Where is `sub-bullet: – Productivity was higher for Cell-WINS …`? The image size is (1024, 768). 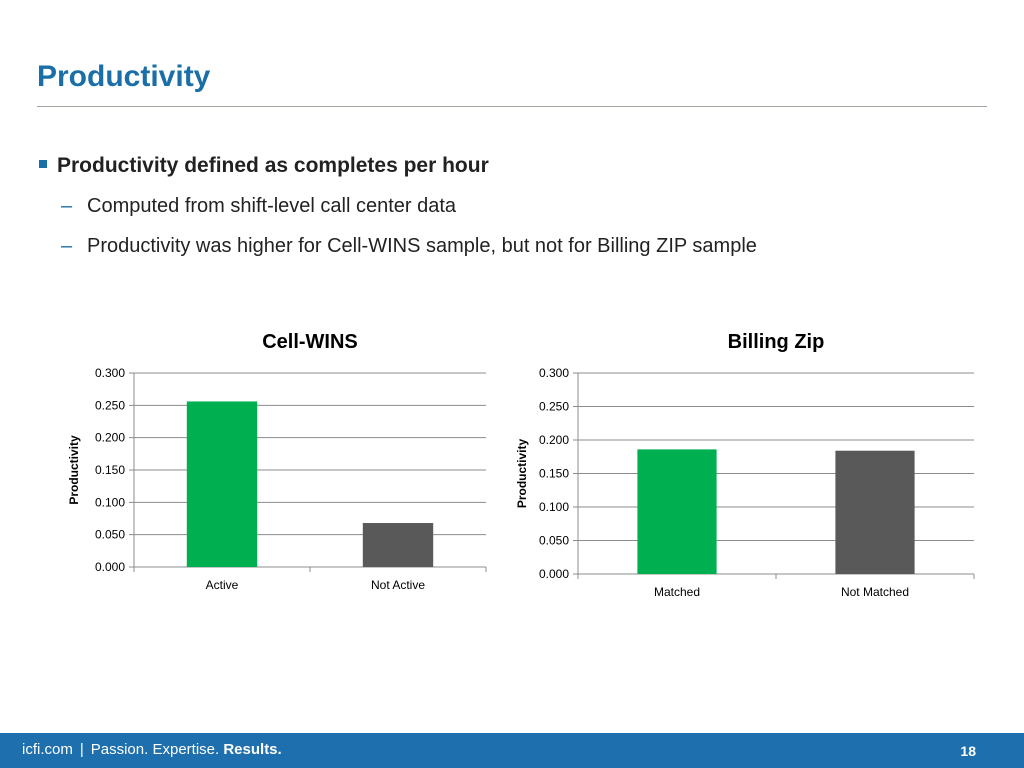 sub-bullet: – Productivity was higher for Cell-WINS … is located at coordinates (517, 246).